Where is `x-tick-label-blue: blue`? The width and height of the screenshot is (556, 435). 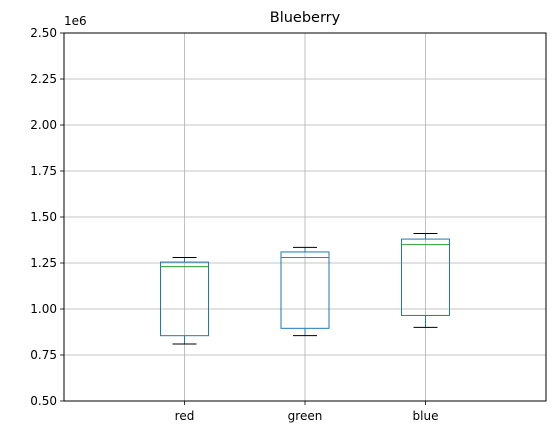 x-tick-label-blue: blue is located at coordinates (426, 416).